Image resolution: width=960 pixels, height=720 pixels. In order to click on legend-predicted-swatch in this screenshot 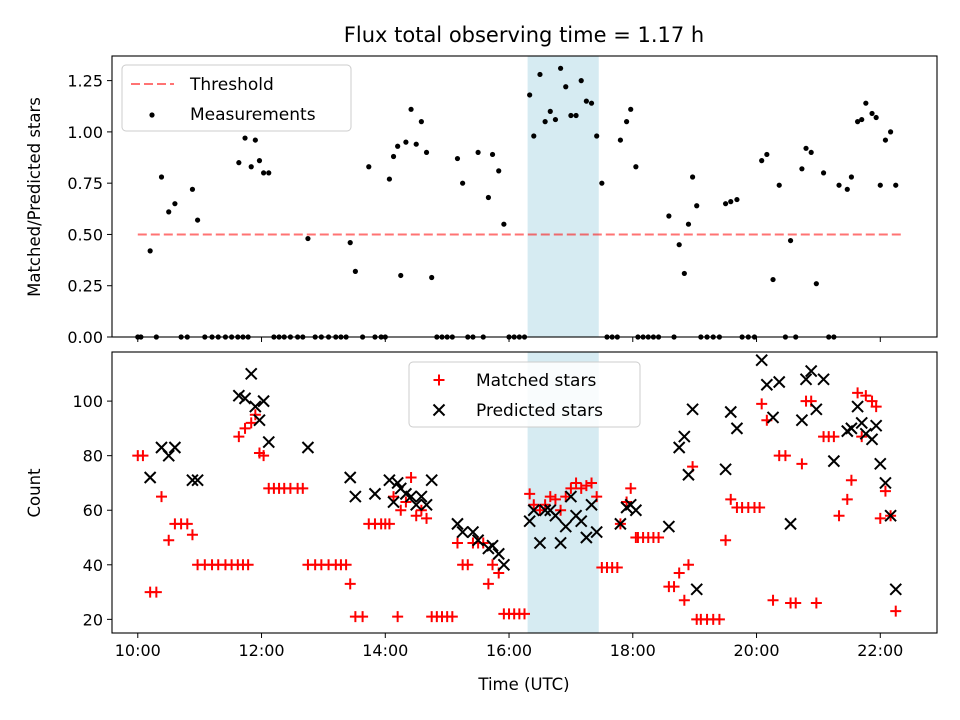, I will do `click(439, 410)`.